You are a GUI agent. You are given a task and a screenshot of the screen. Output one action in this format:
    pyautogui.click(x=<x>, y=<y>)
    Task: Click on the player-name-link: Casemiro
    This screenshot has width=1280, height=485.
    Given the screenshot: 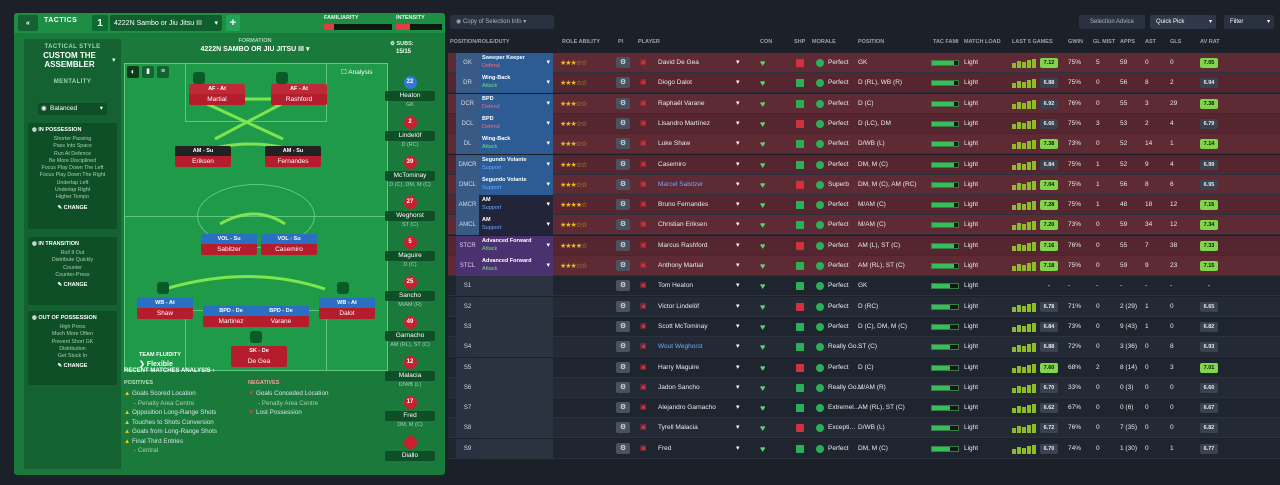 What is the action you would take?
    pyautogui.click(x=672, y=164)
    